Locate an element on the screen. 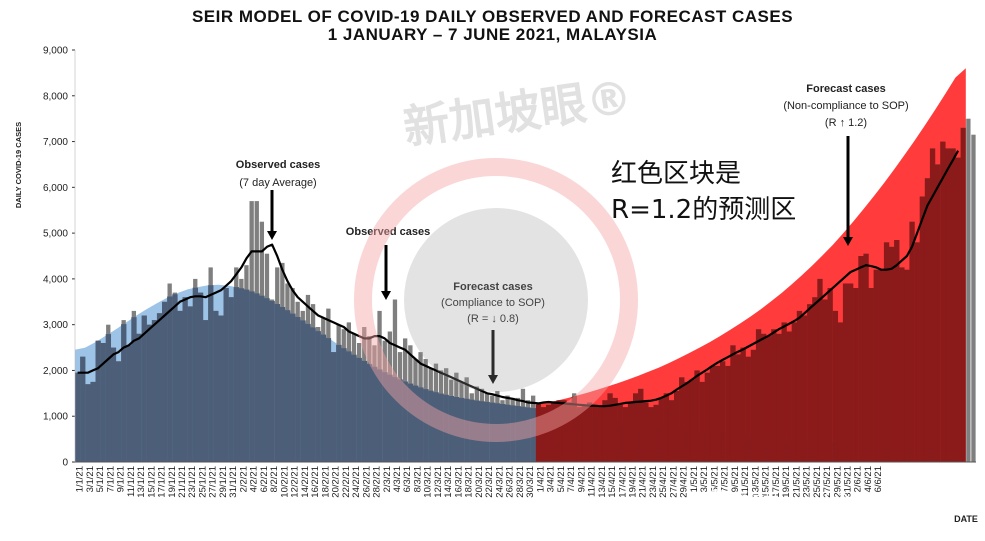 The width and height of the screenshot is (985, 541). annotation-observed-avg-title: Observed cases is located at coordinates (278, 165).